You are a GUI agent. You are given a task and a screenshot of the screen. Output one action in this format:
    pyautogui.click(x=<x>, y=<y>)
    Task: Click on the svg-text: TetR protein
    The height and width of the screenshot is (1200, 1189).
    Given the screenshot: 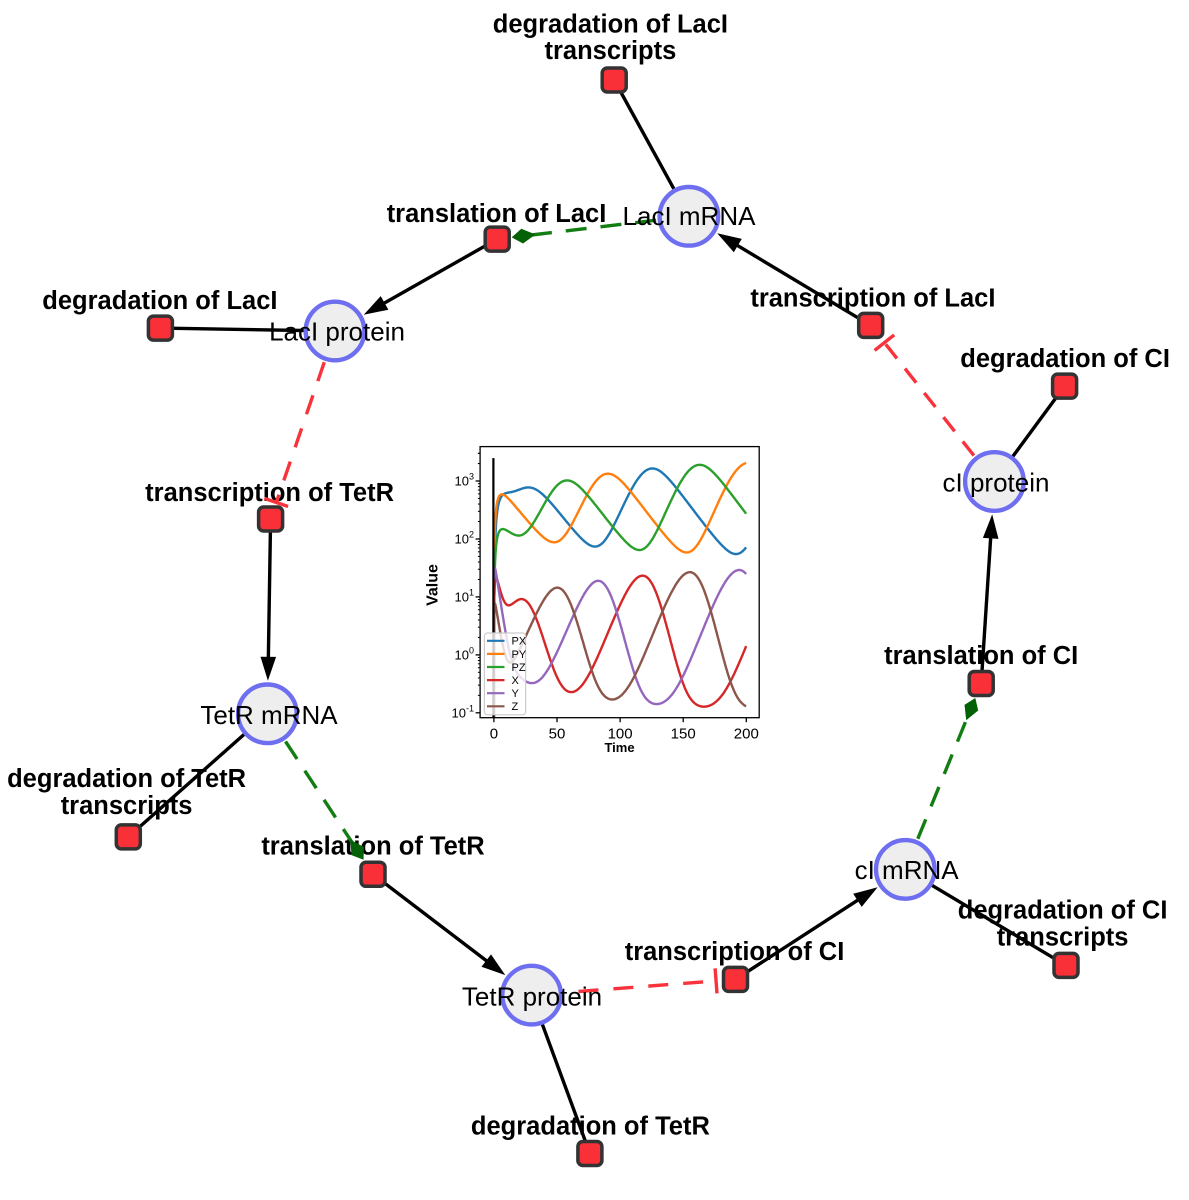 What is the action you would take?
    pyautogui.click(x=532, y=996)
    